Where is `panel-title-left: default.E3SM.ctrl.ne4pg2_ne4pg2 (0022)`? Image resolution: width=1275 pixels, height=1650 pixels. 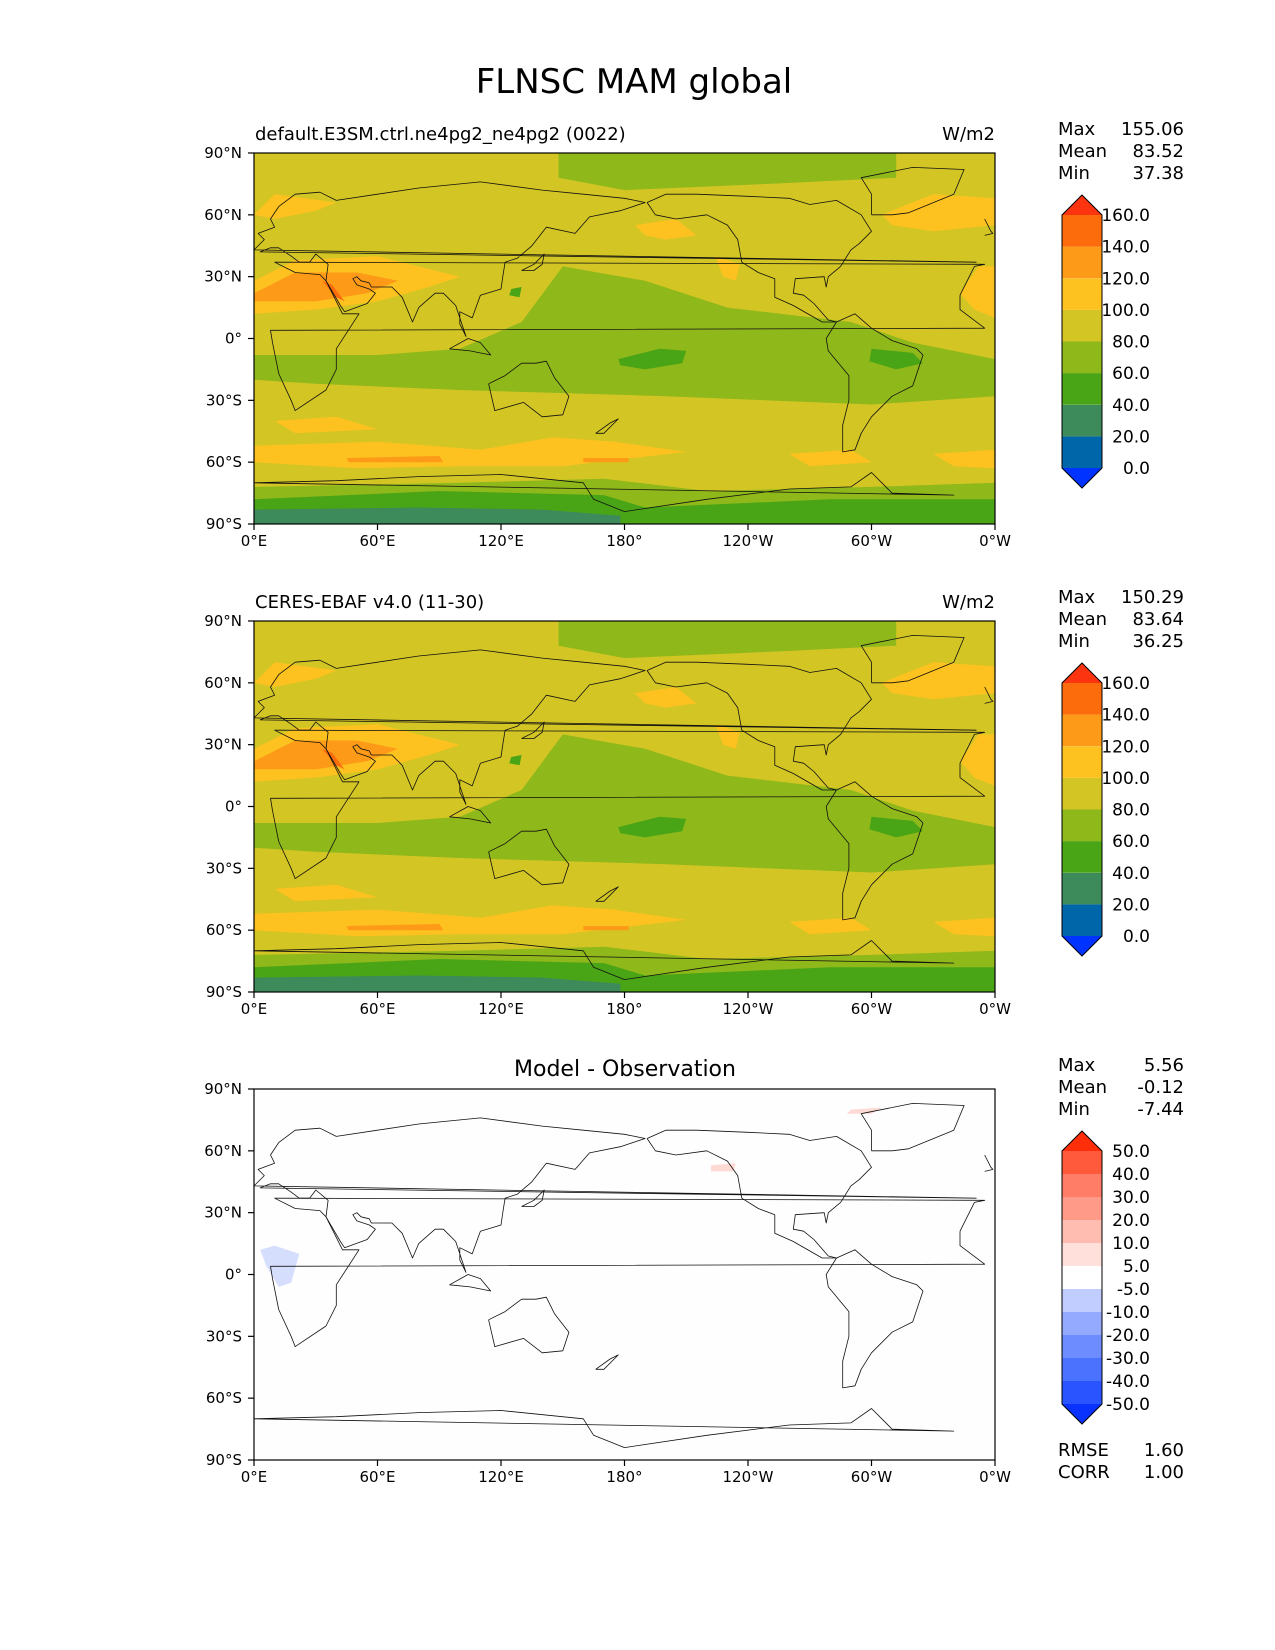
panel-title-left: default.E3SM.ctrl.ne4pg2_ne4pg2 (0022) is located at coordinates (440, 134).